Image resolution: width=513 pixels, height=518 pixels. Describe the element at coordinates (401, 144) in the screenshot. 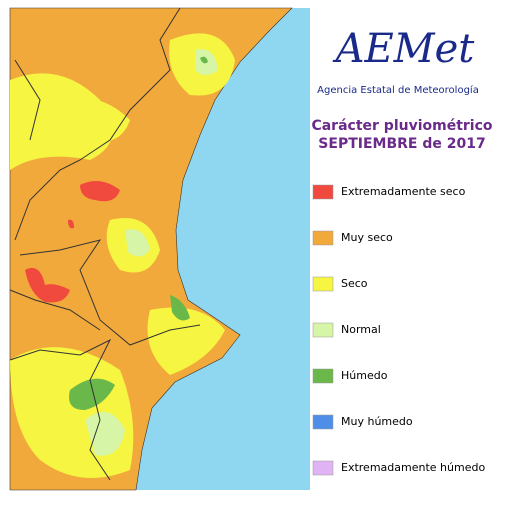

I see `subtitle: SEPTIEMBRE de 2017` at that location.